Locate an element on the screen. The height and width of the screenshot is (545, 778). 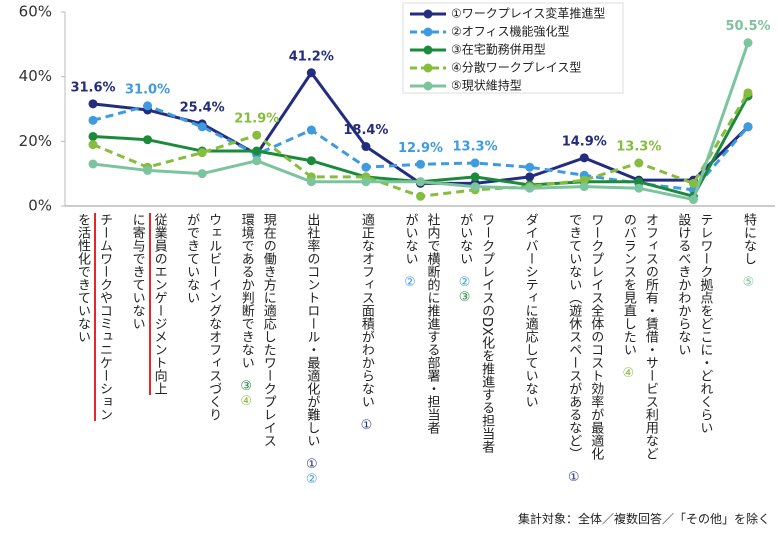
category-line: 環境であるか判断できない ③④ is located at coordinates (246, 330).